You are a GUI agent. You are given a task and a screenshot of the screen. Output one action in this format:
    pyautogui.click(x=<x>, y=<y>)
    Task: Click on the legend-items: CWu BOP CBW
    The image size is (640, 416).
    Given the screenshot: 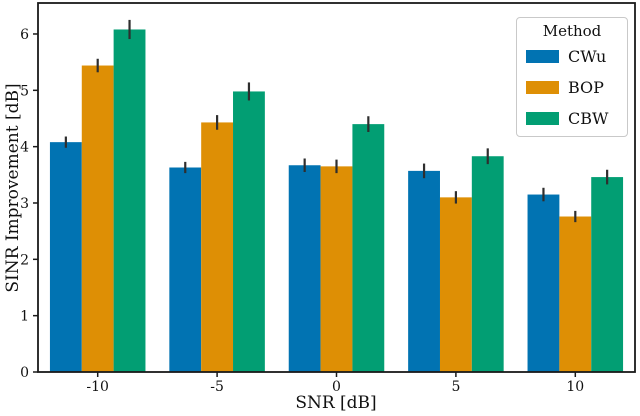 What is the action you would take?
    pyautogui.click(x=572, y=87)
    